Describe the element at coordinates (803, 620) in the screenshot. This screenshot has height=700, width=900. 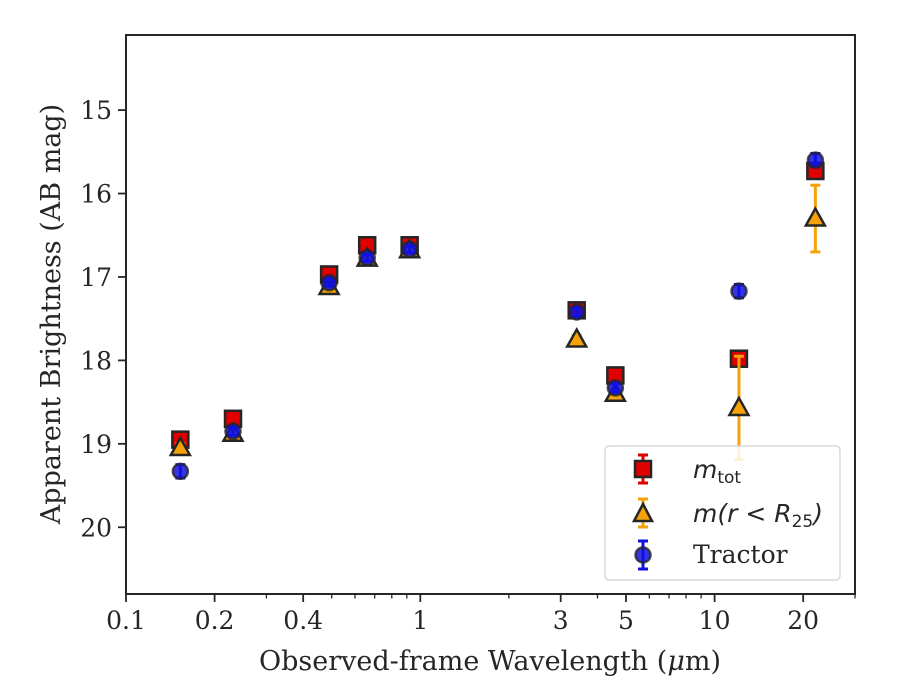
I see `x-tick-label-7: 20` at that location.